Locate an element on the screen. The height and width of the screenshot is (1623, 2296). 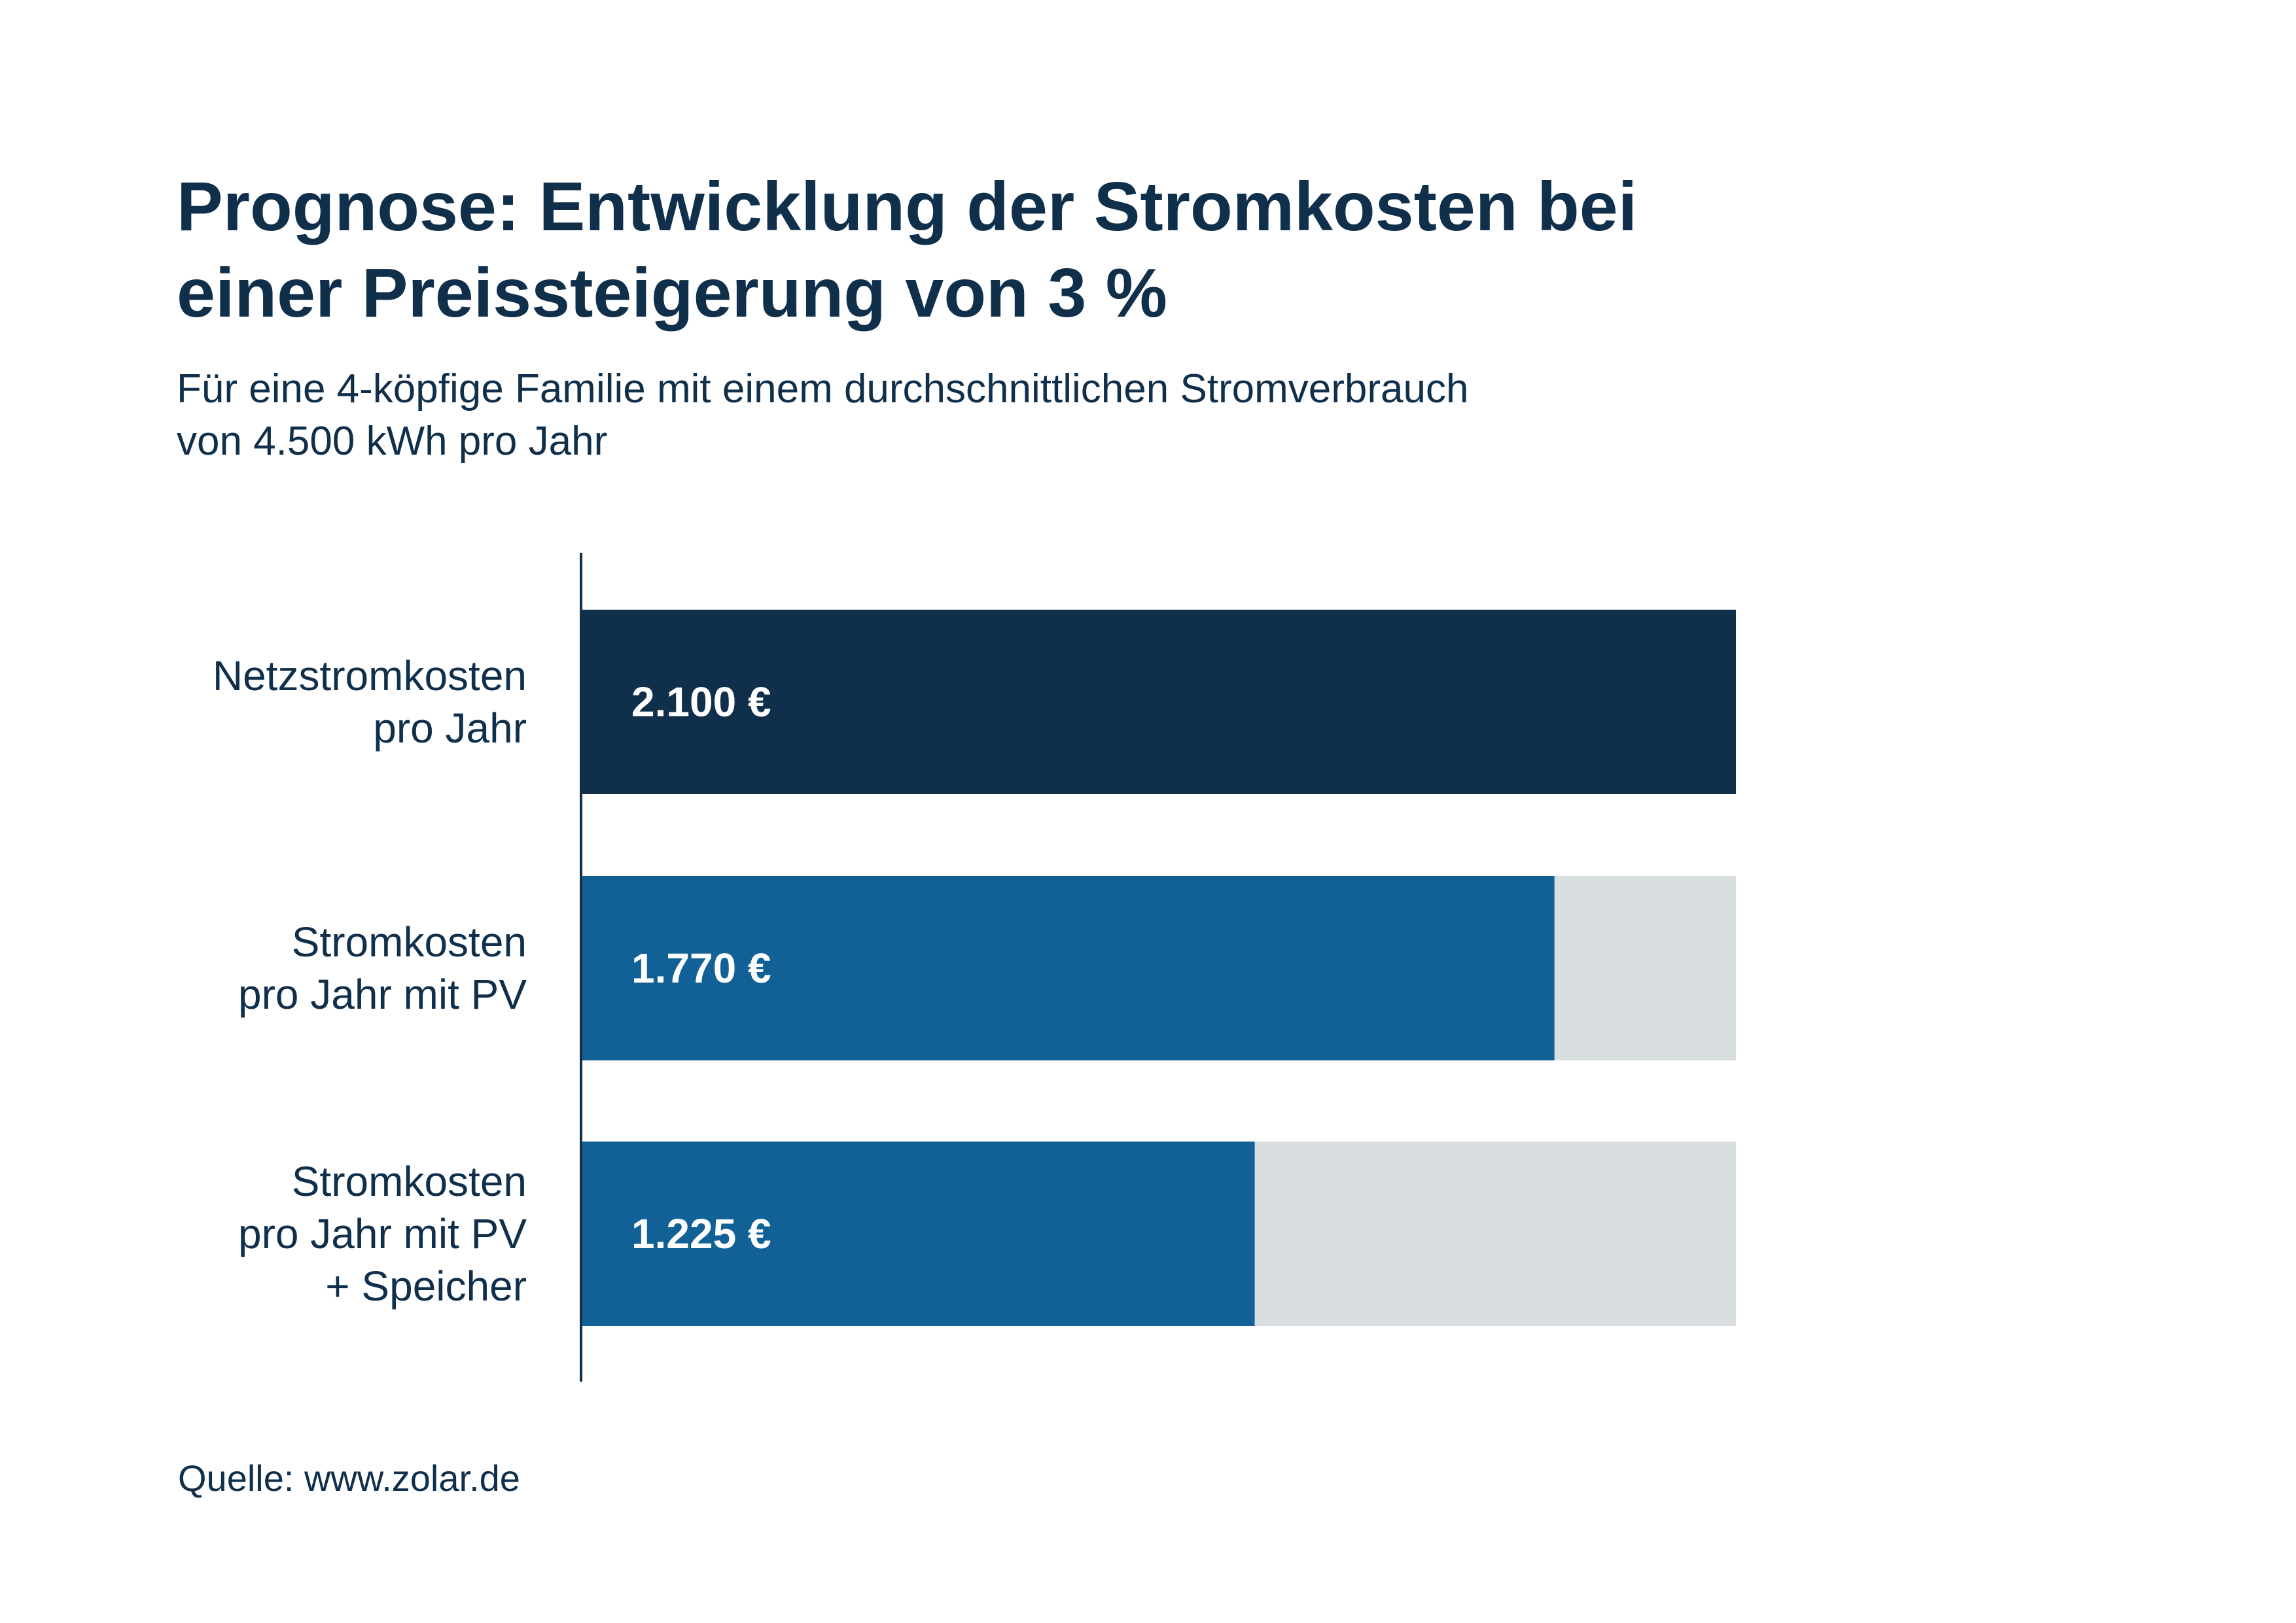
bar-value-label-2: 1.770 € is located at coordinates (701, 969).